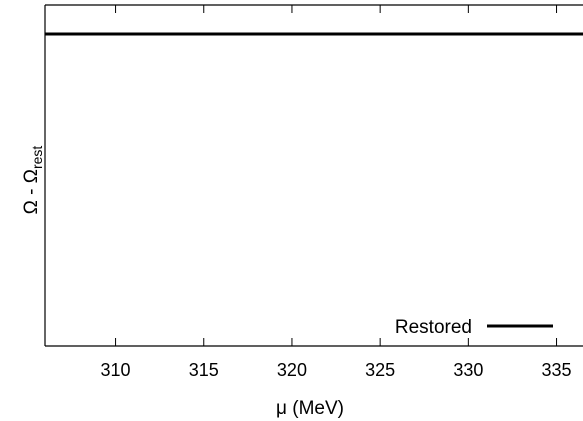 This screenshot has width=583, height=421. What do you see at coordinates (336, 370) in the screenshot?
I see `x-tick-labels: 310 315 320 325 330 335` at bounding box center [336, 370].